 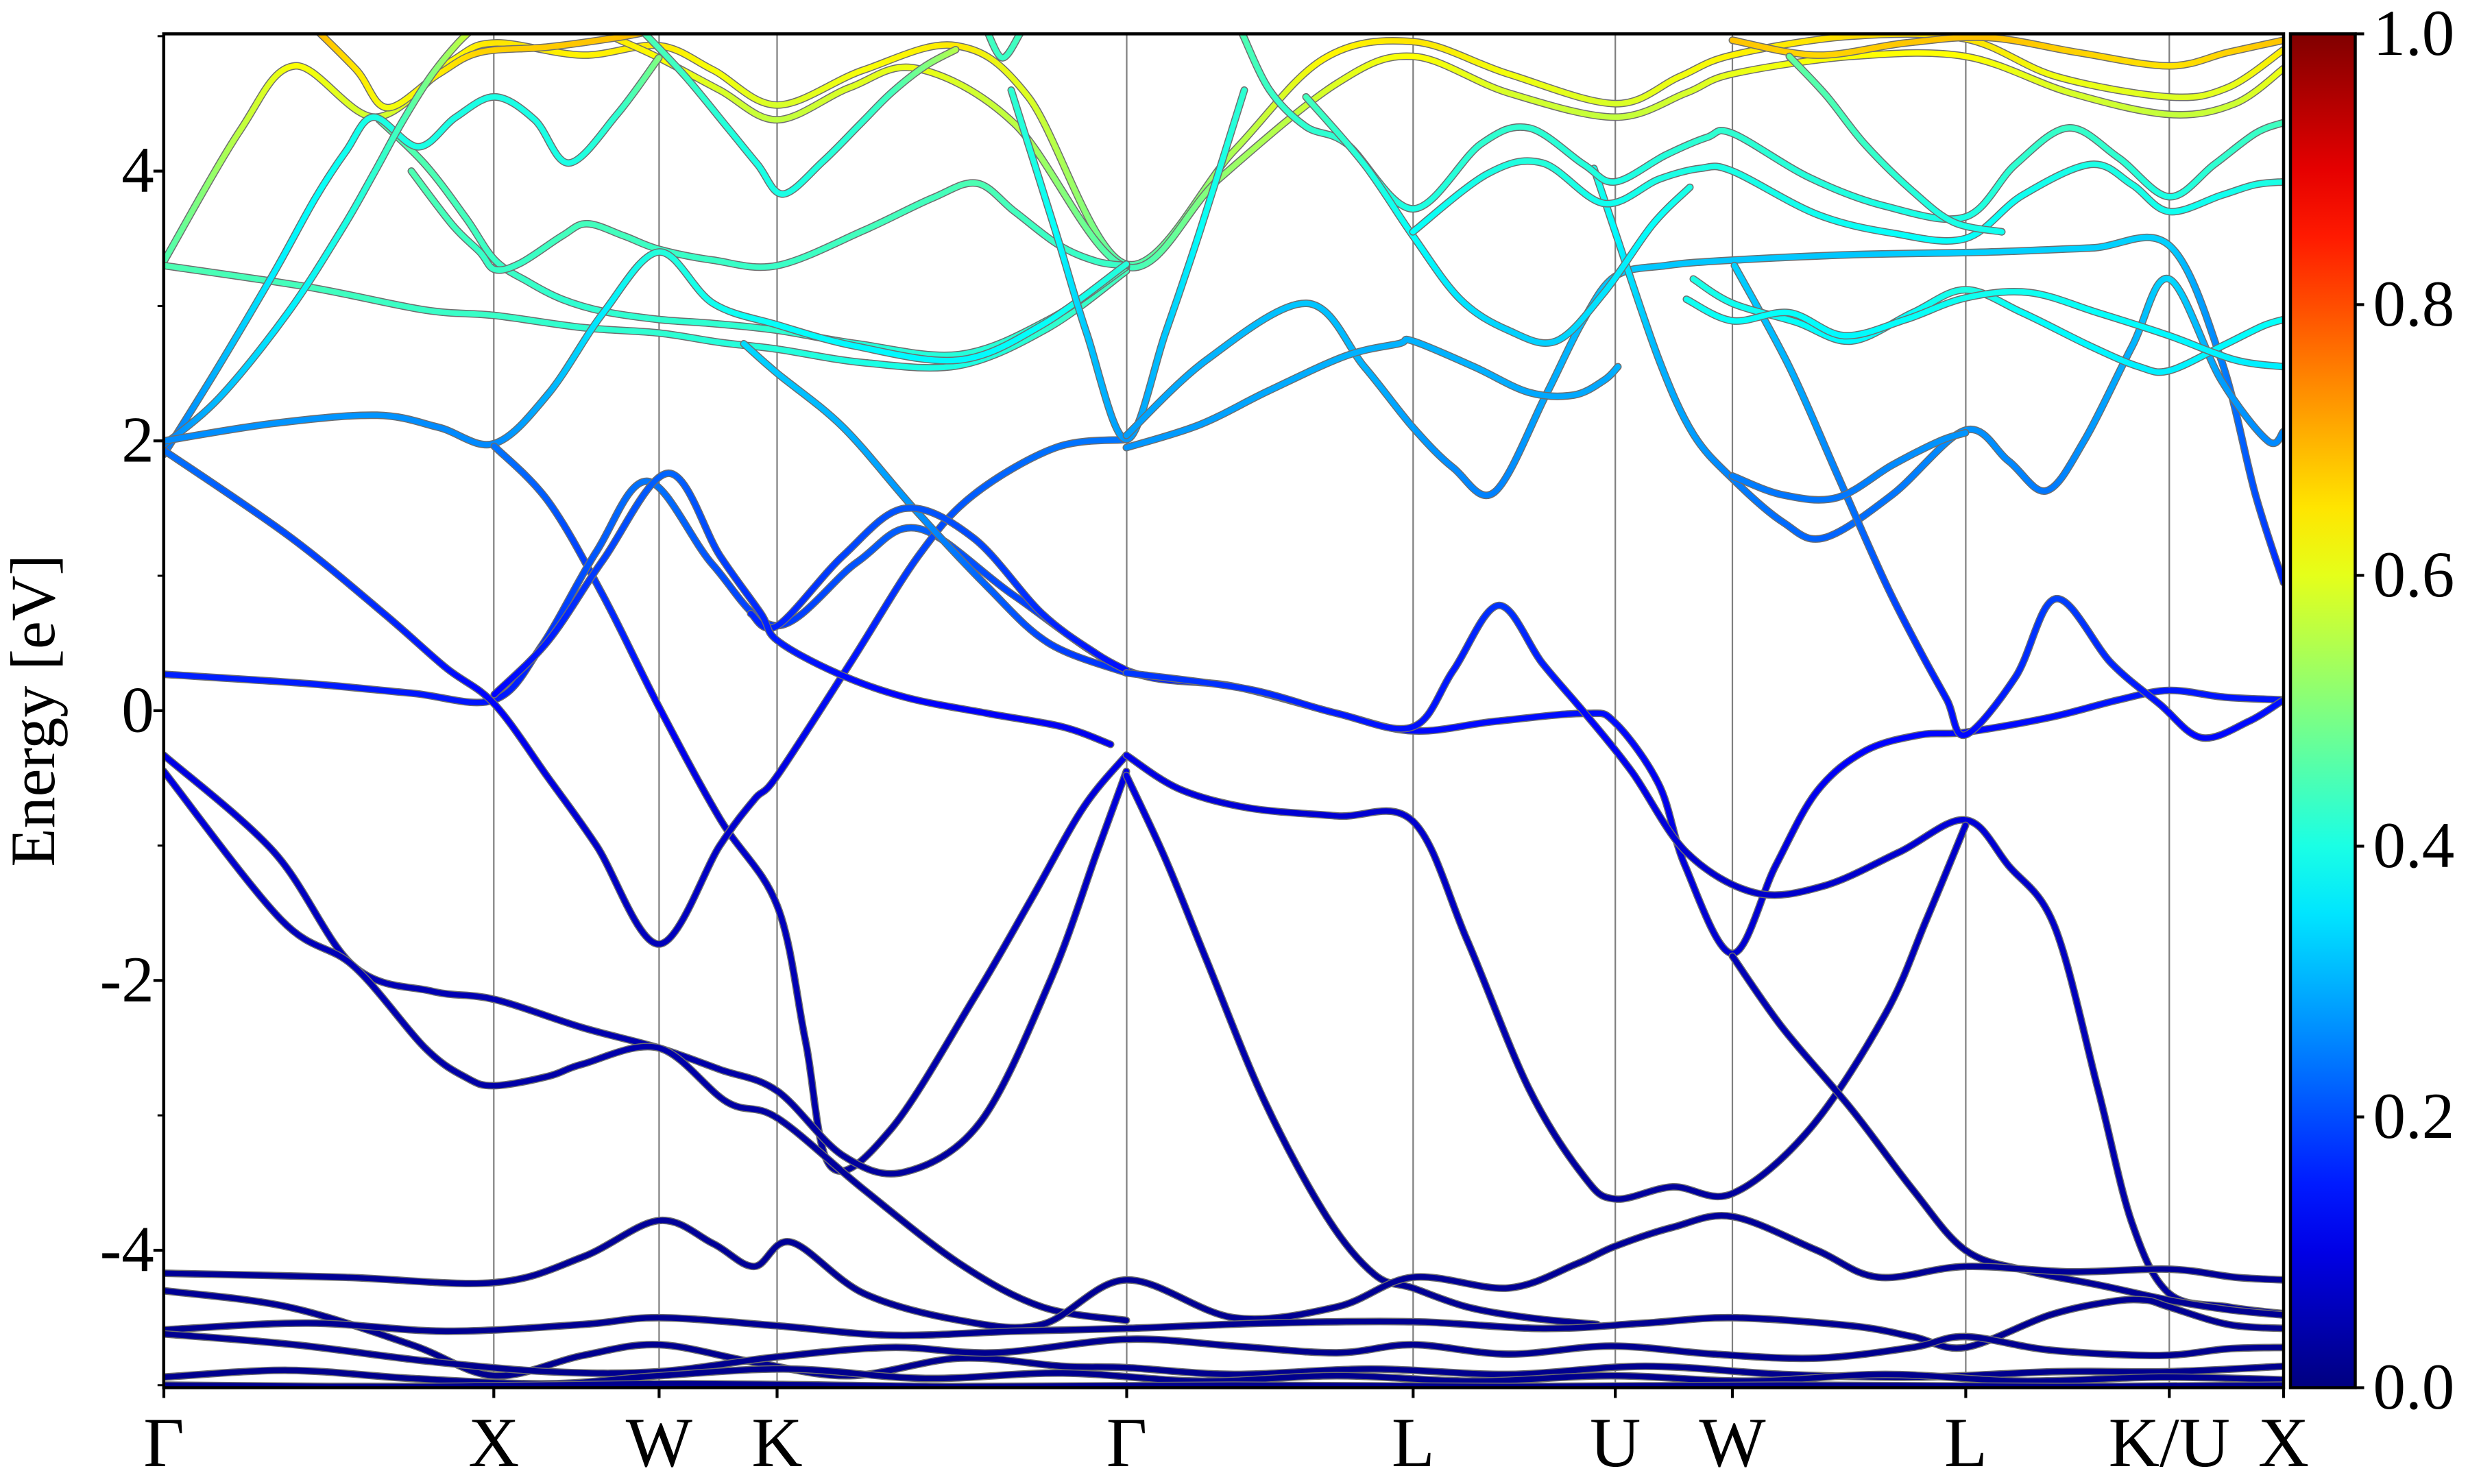 What do you see at coordinates (34, 711) in the screenshot?
I see `svg-text: Energy [eV]` at bounding box center [34, 711].